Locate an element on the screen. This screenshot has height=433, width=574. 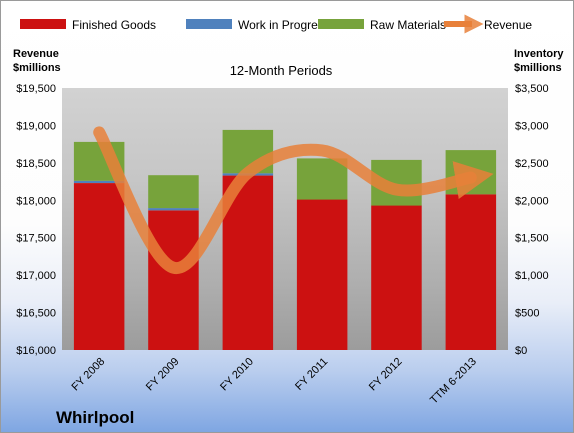
y-right-tick-label: $2,500 is located at coordinates (532, 164).